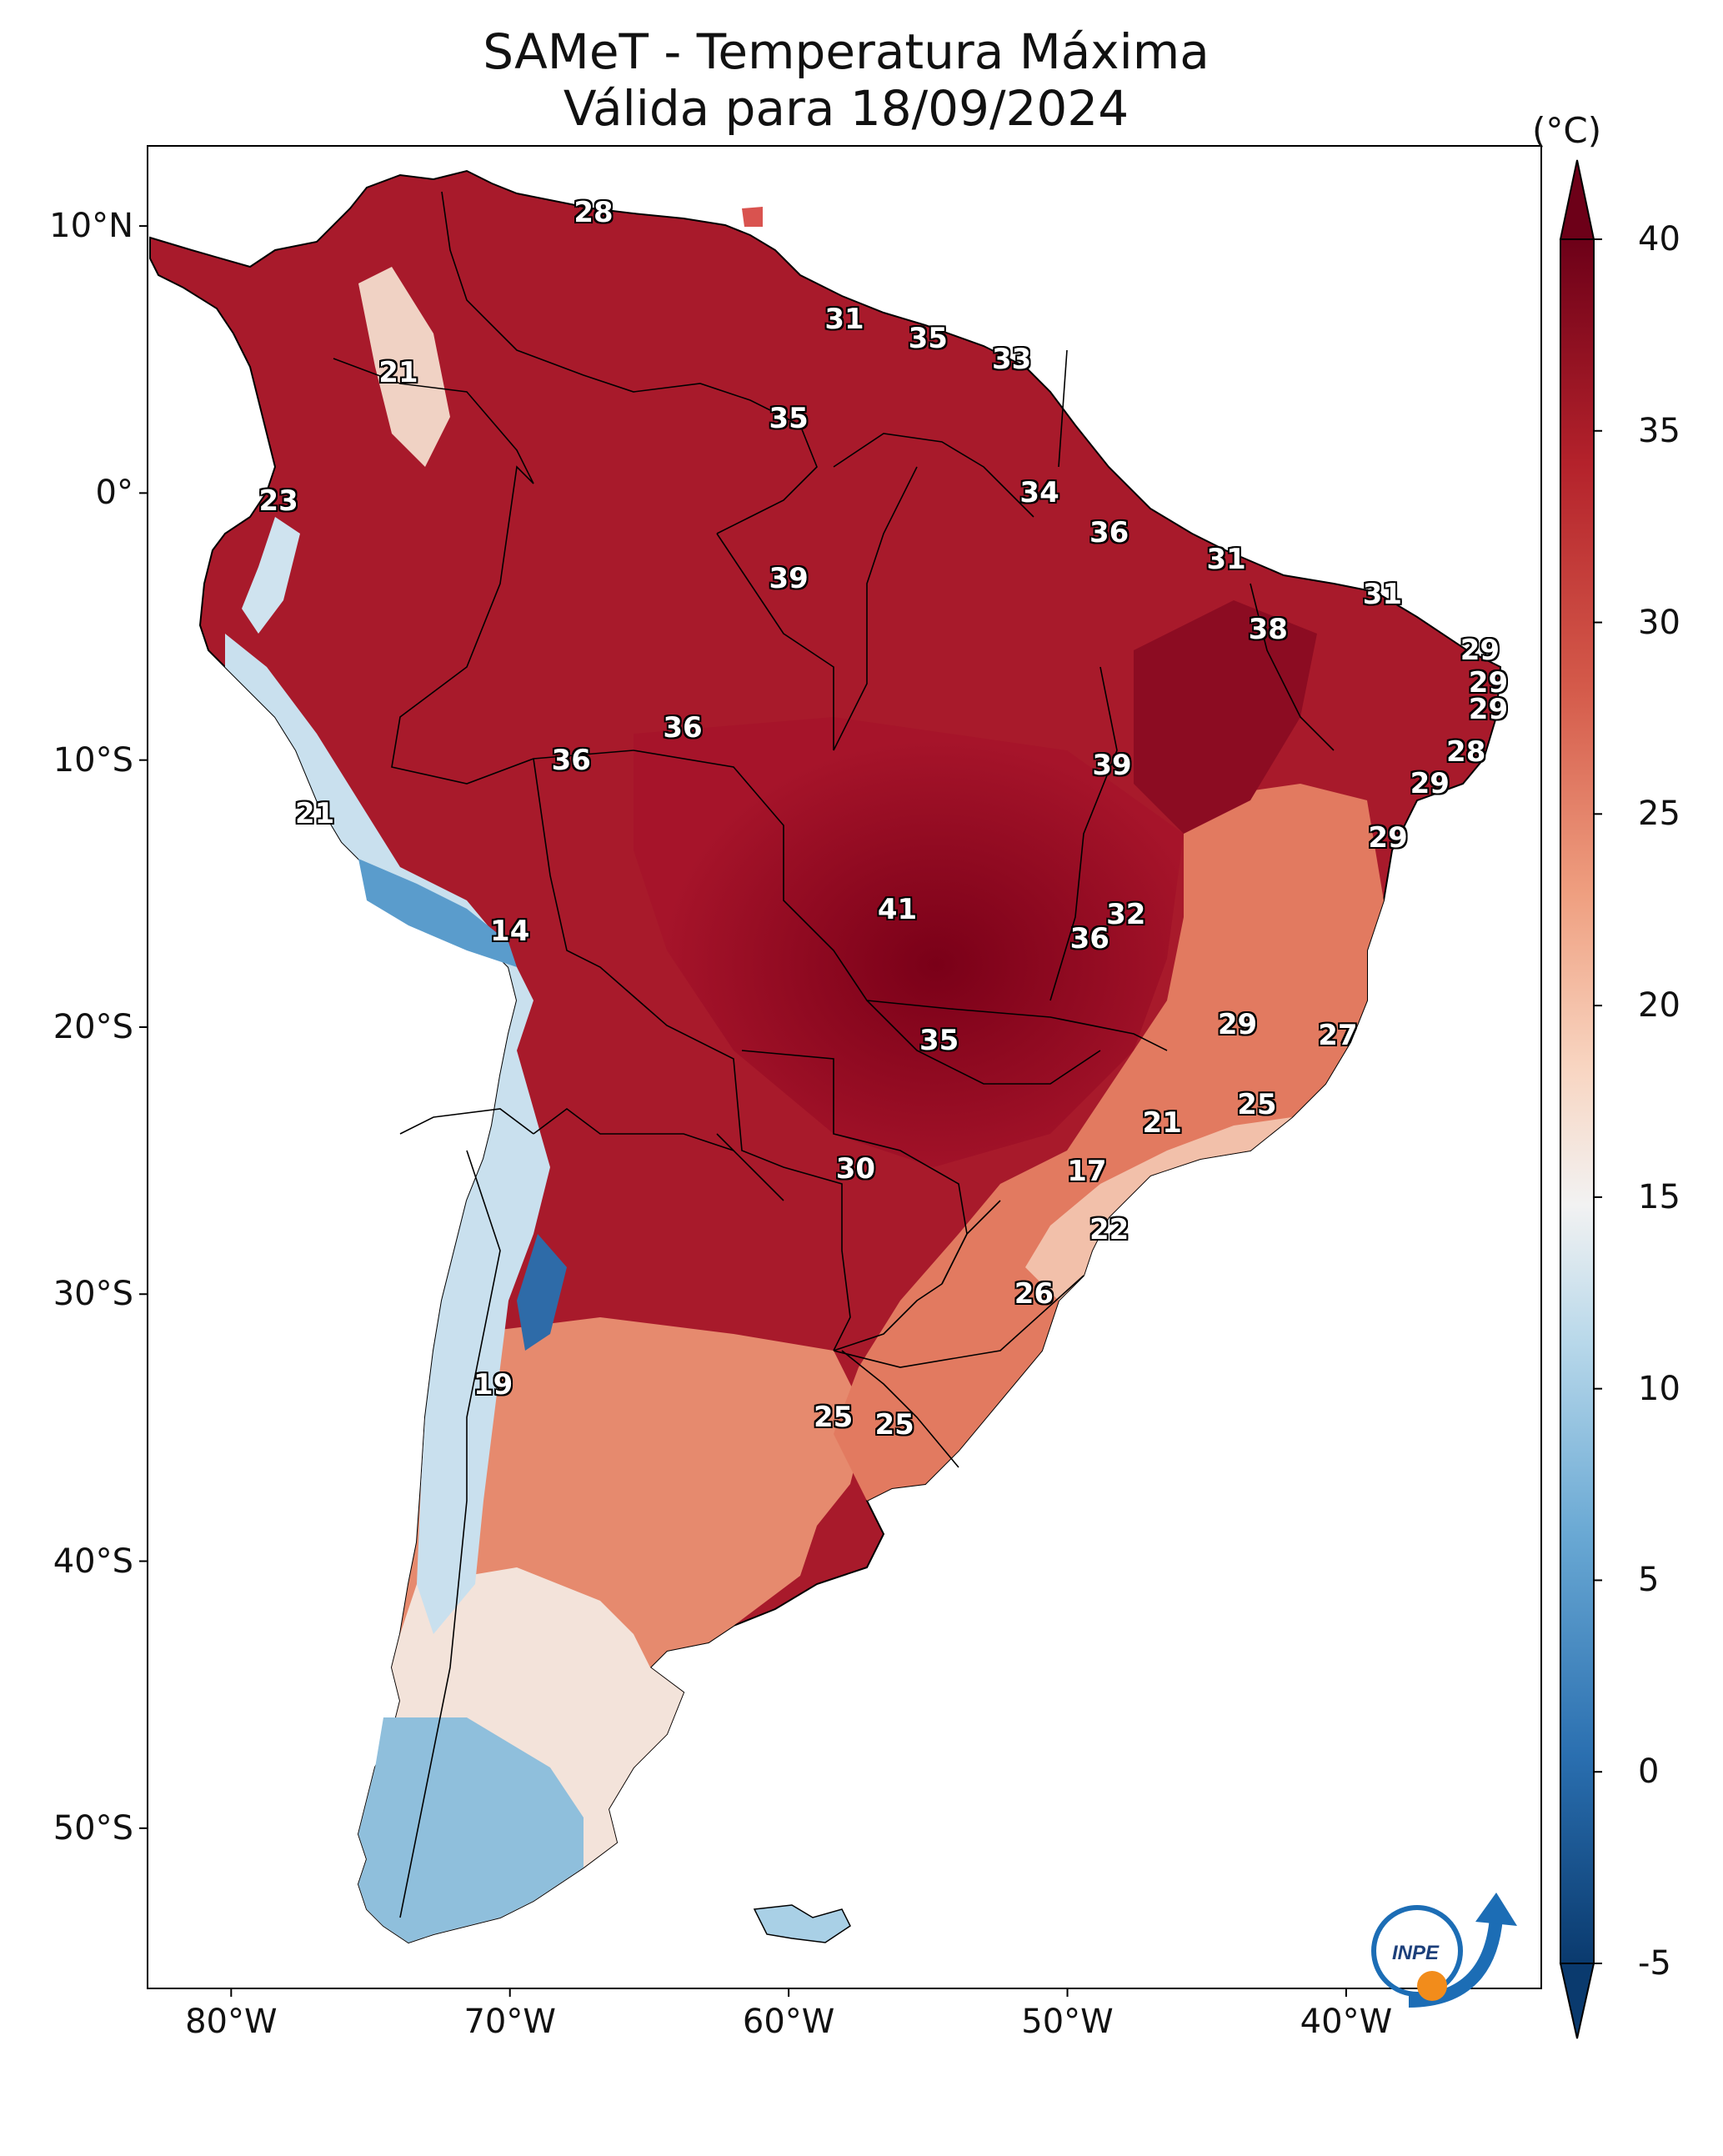 The height and width of the screenshot is (2156, 1723). I want to click on region-andes-core, so click(438, 913).